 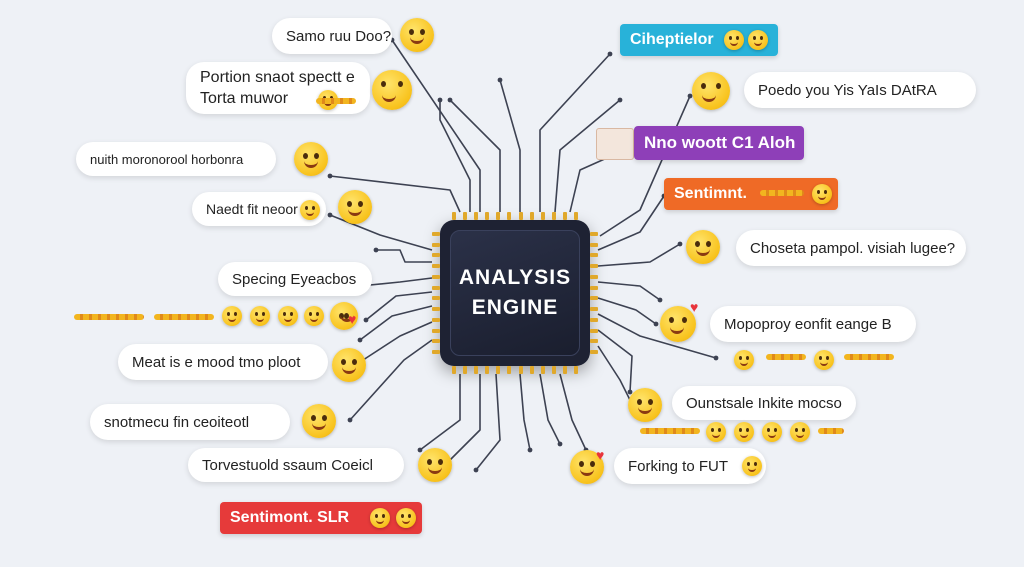 I want to click on speech-bubble: Mopoproy eonfit eange B, so click(x=813, y=324).